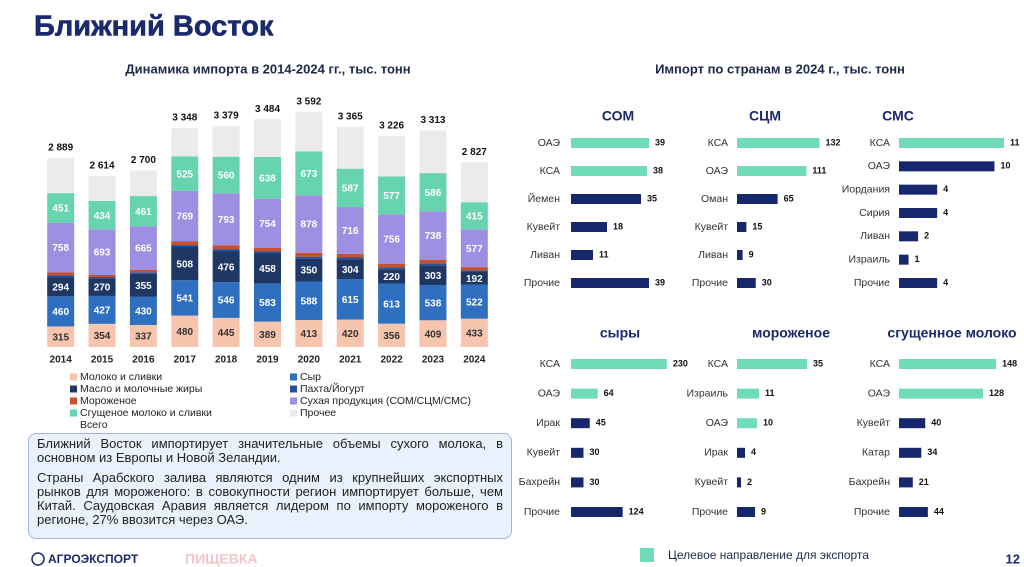 Image resolution: width=1024 pixels, height=567 pixels. I want to click on legend-label: Пахта/Йогурт, so click(332, 388).